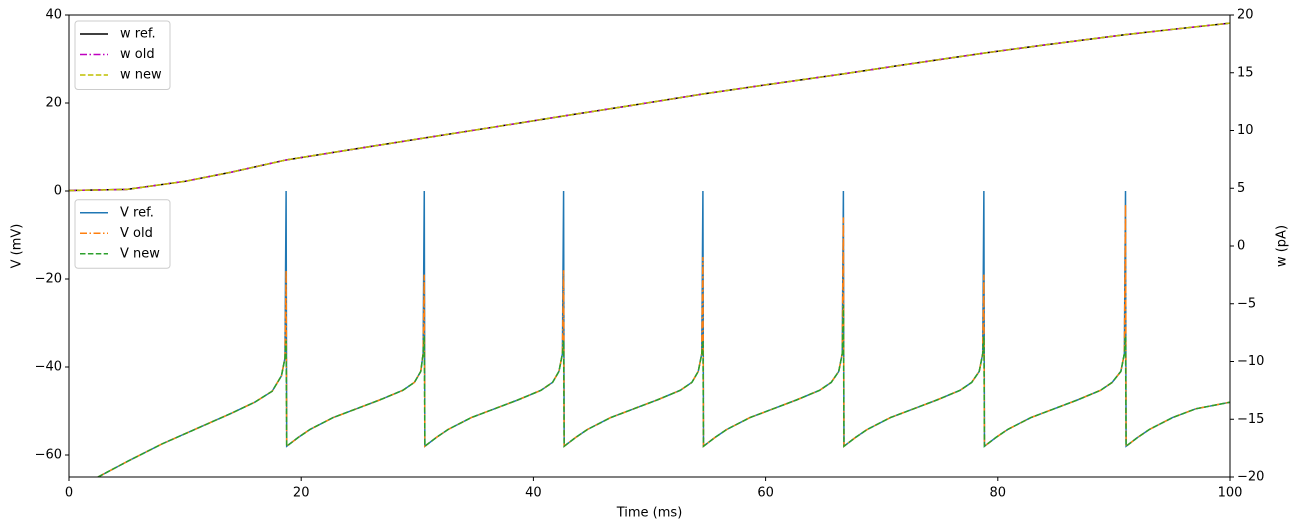  I want to click on y2-tick-label: −15, so click(1250, 419).